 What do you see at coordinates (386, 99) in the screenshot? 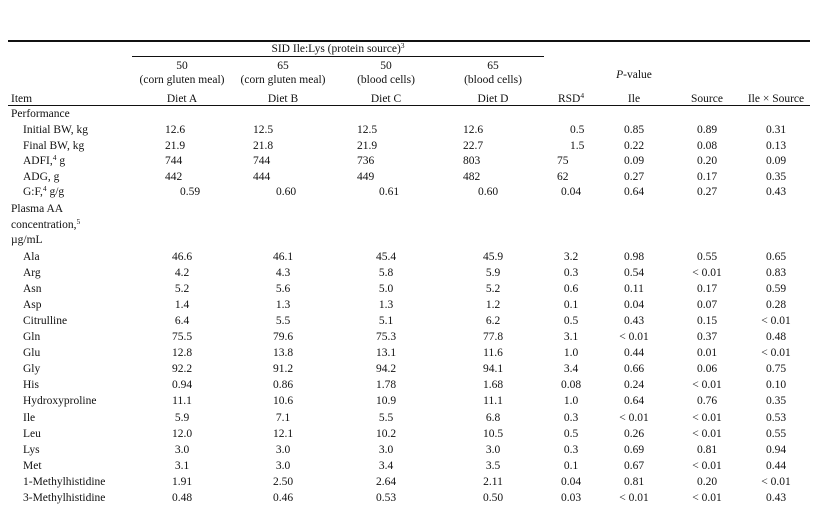
I see `diet-c-header: Diet C` at bounding box center [386, 99].